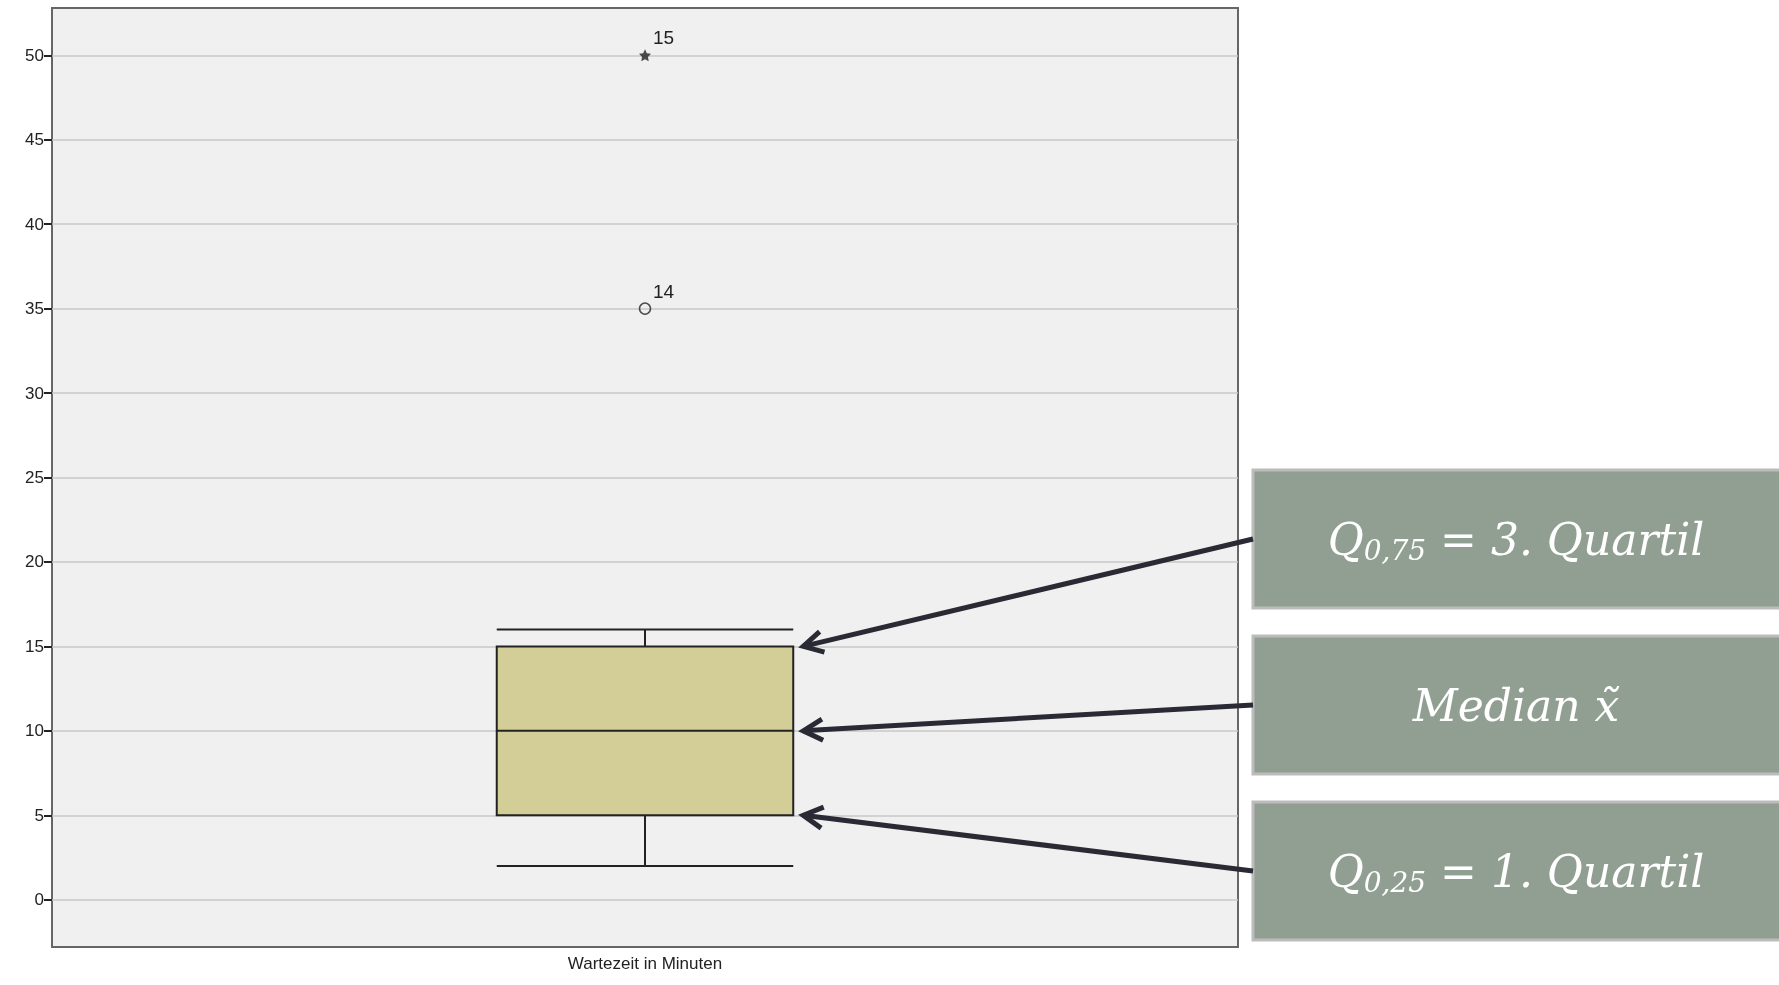 This screenshot has height=985, width=1779. Describe the element at coordinates (34, 477) in the screenshot. I see `y-tick-label: 25` at that location.